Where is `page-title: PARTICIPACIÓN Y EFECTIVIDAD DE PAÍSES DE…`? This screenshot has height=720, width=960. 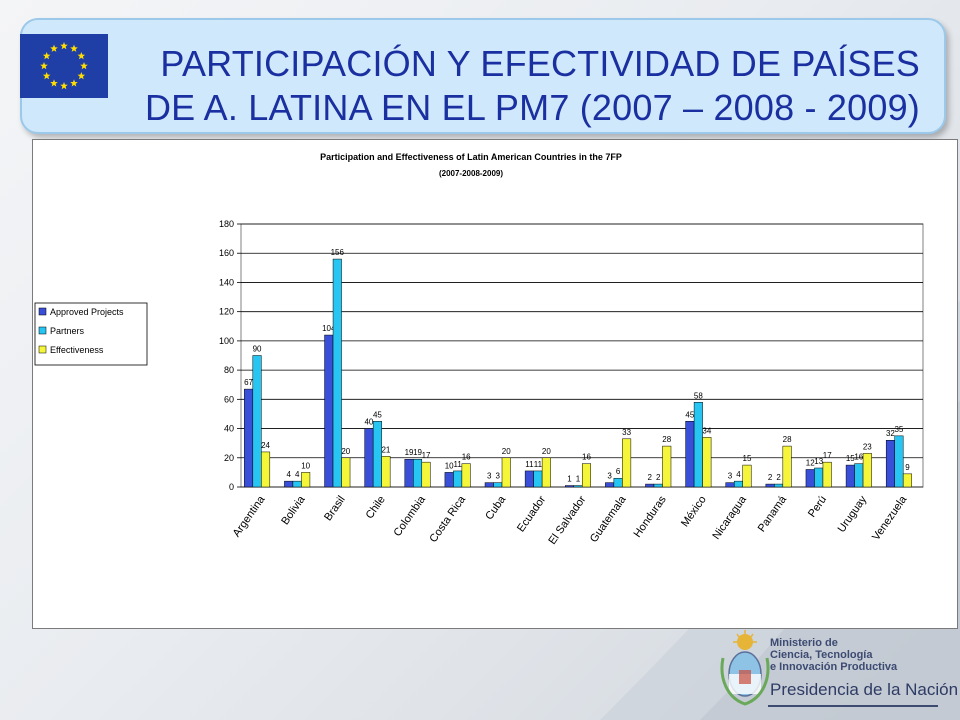
page-title: PARTICIPACIÓN Y EFECTIVIDAD DE PAÍSES DE… is located at coordinates (505, 86).